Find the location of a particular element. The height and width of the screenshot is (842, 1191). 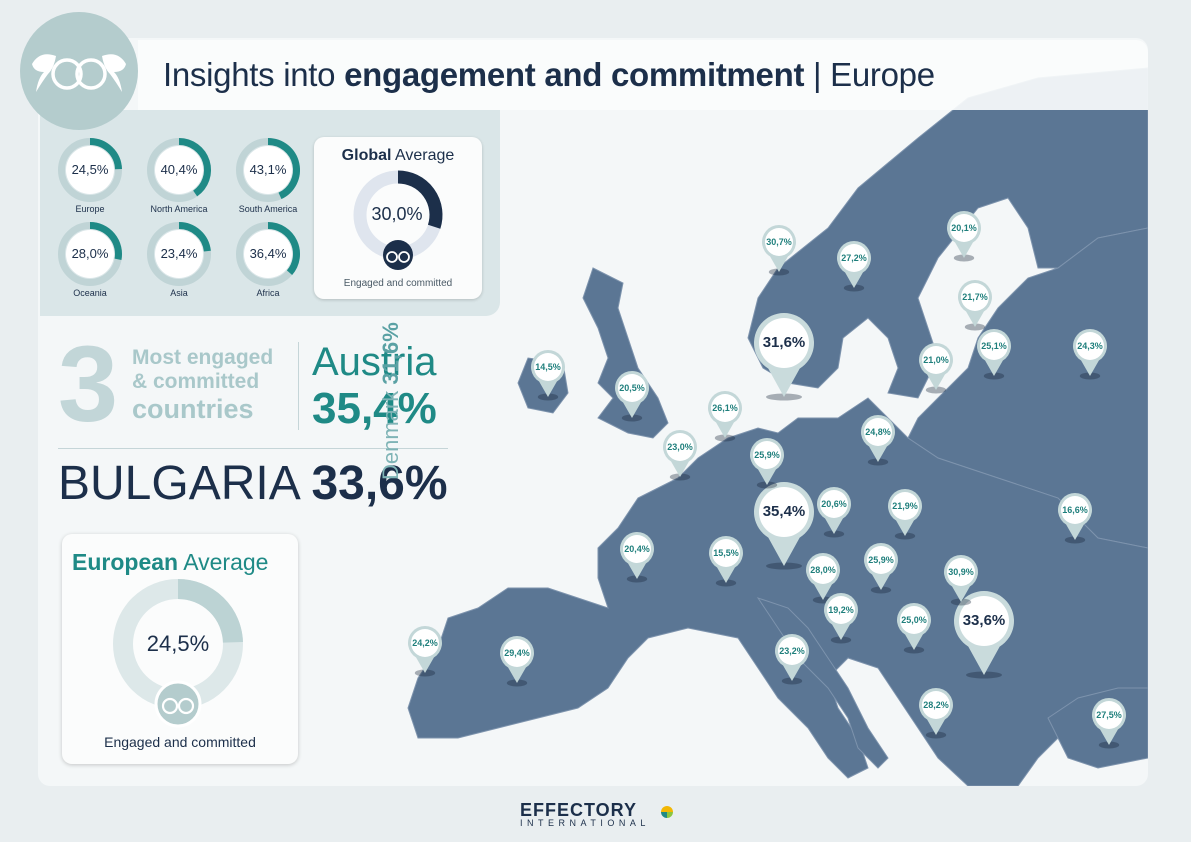

continent-value: 40,4% is located at coordinates (179, 169).